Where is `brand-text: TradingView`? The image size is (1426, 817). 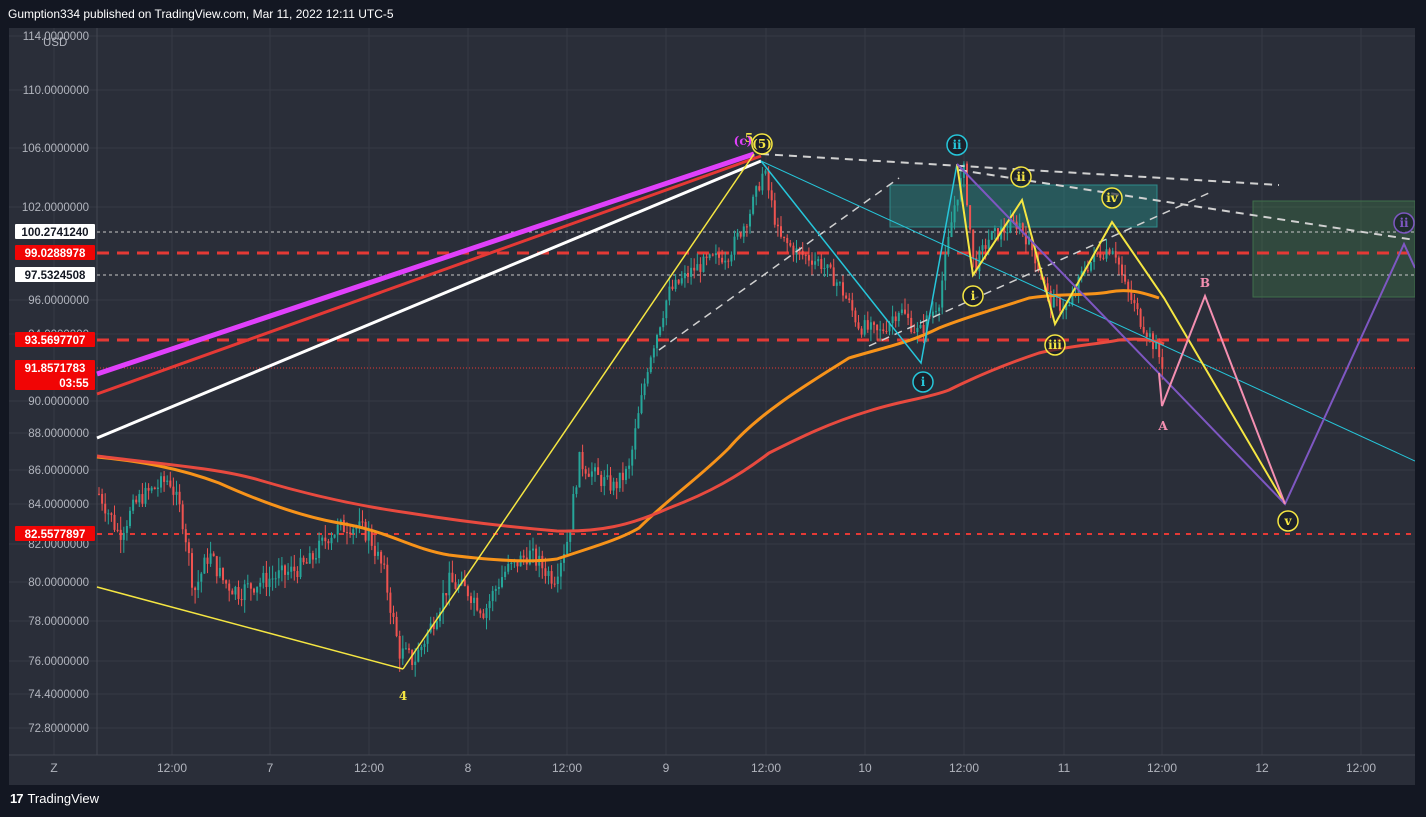
brand-text: TradingView is located at coordinates (63, 798).